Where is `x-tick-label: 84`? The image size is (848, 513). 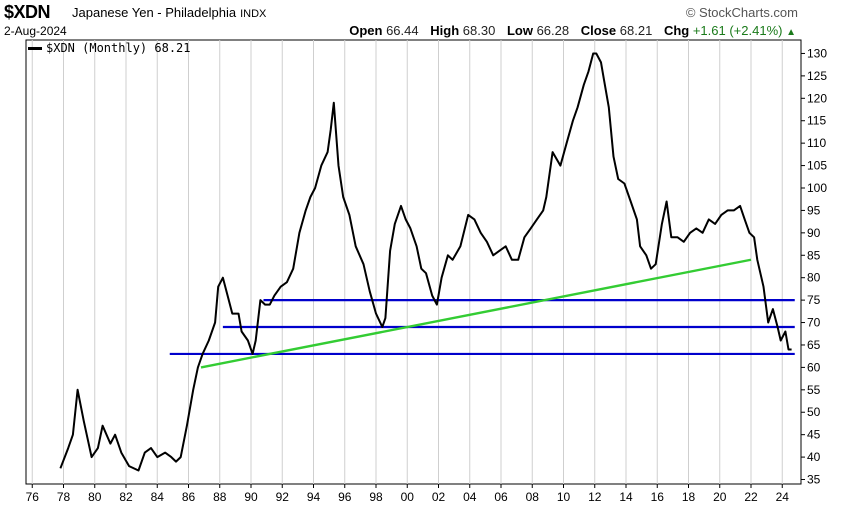 x-tick-label: 84 is located at coordinates (158, 497).